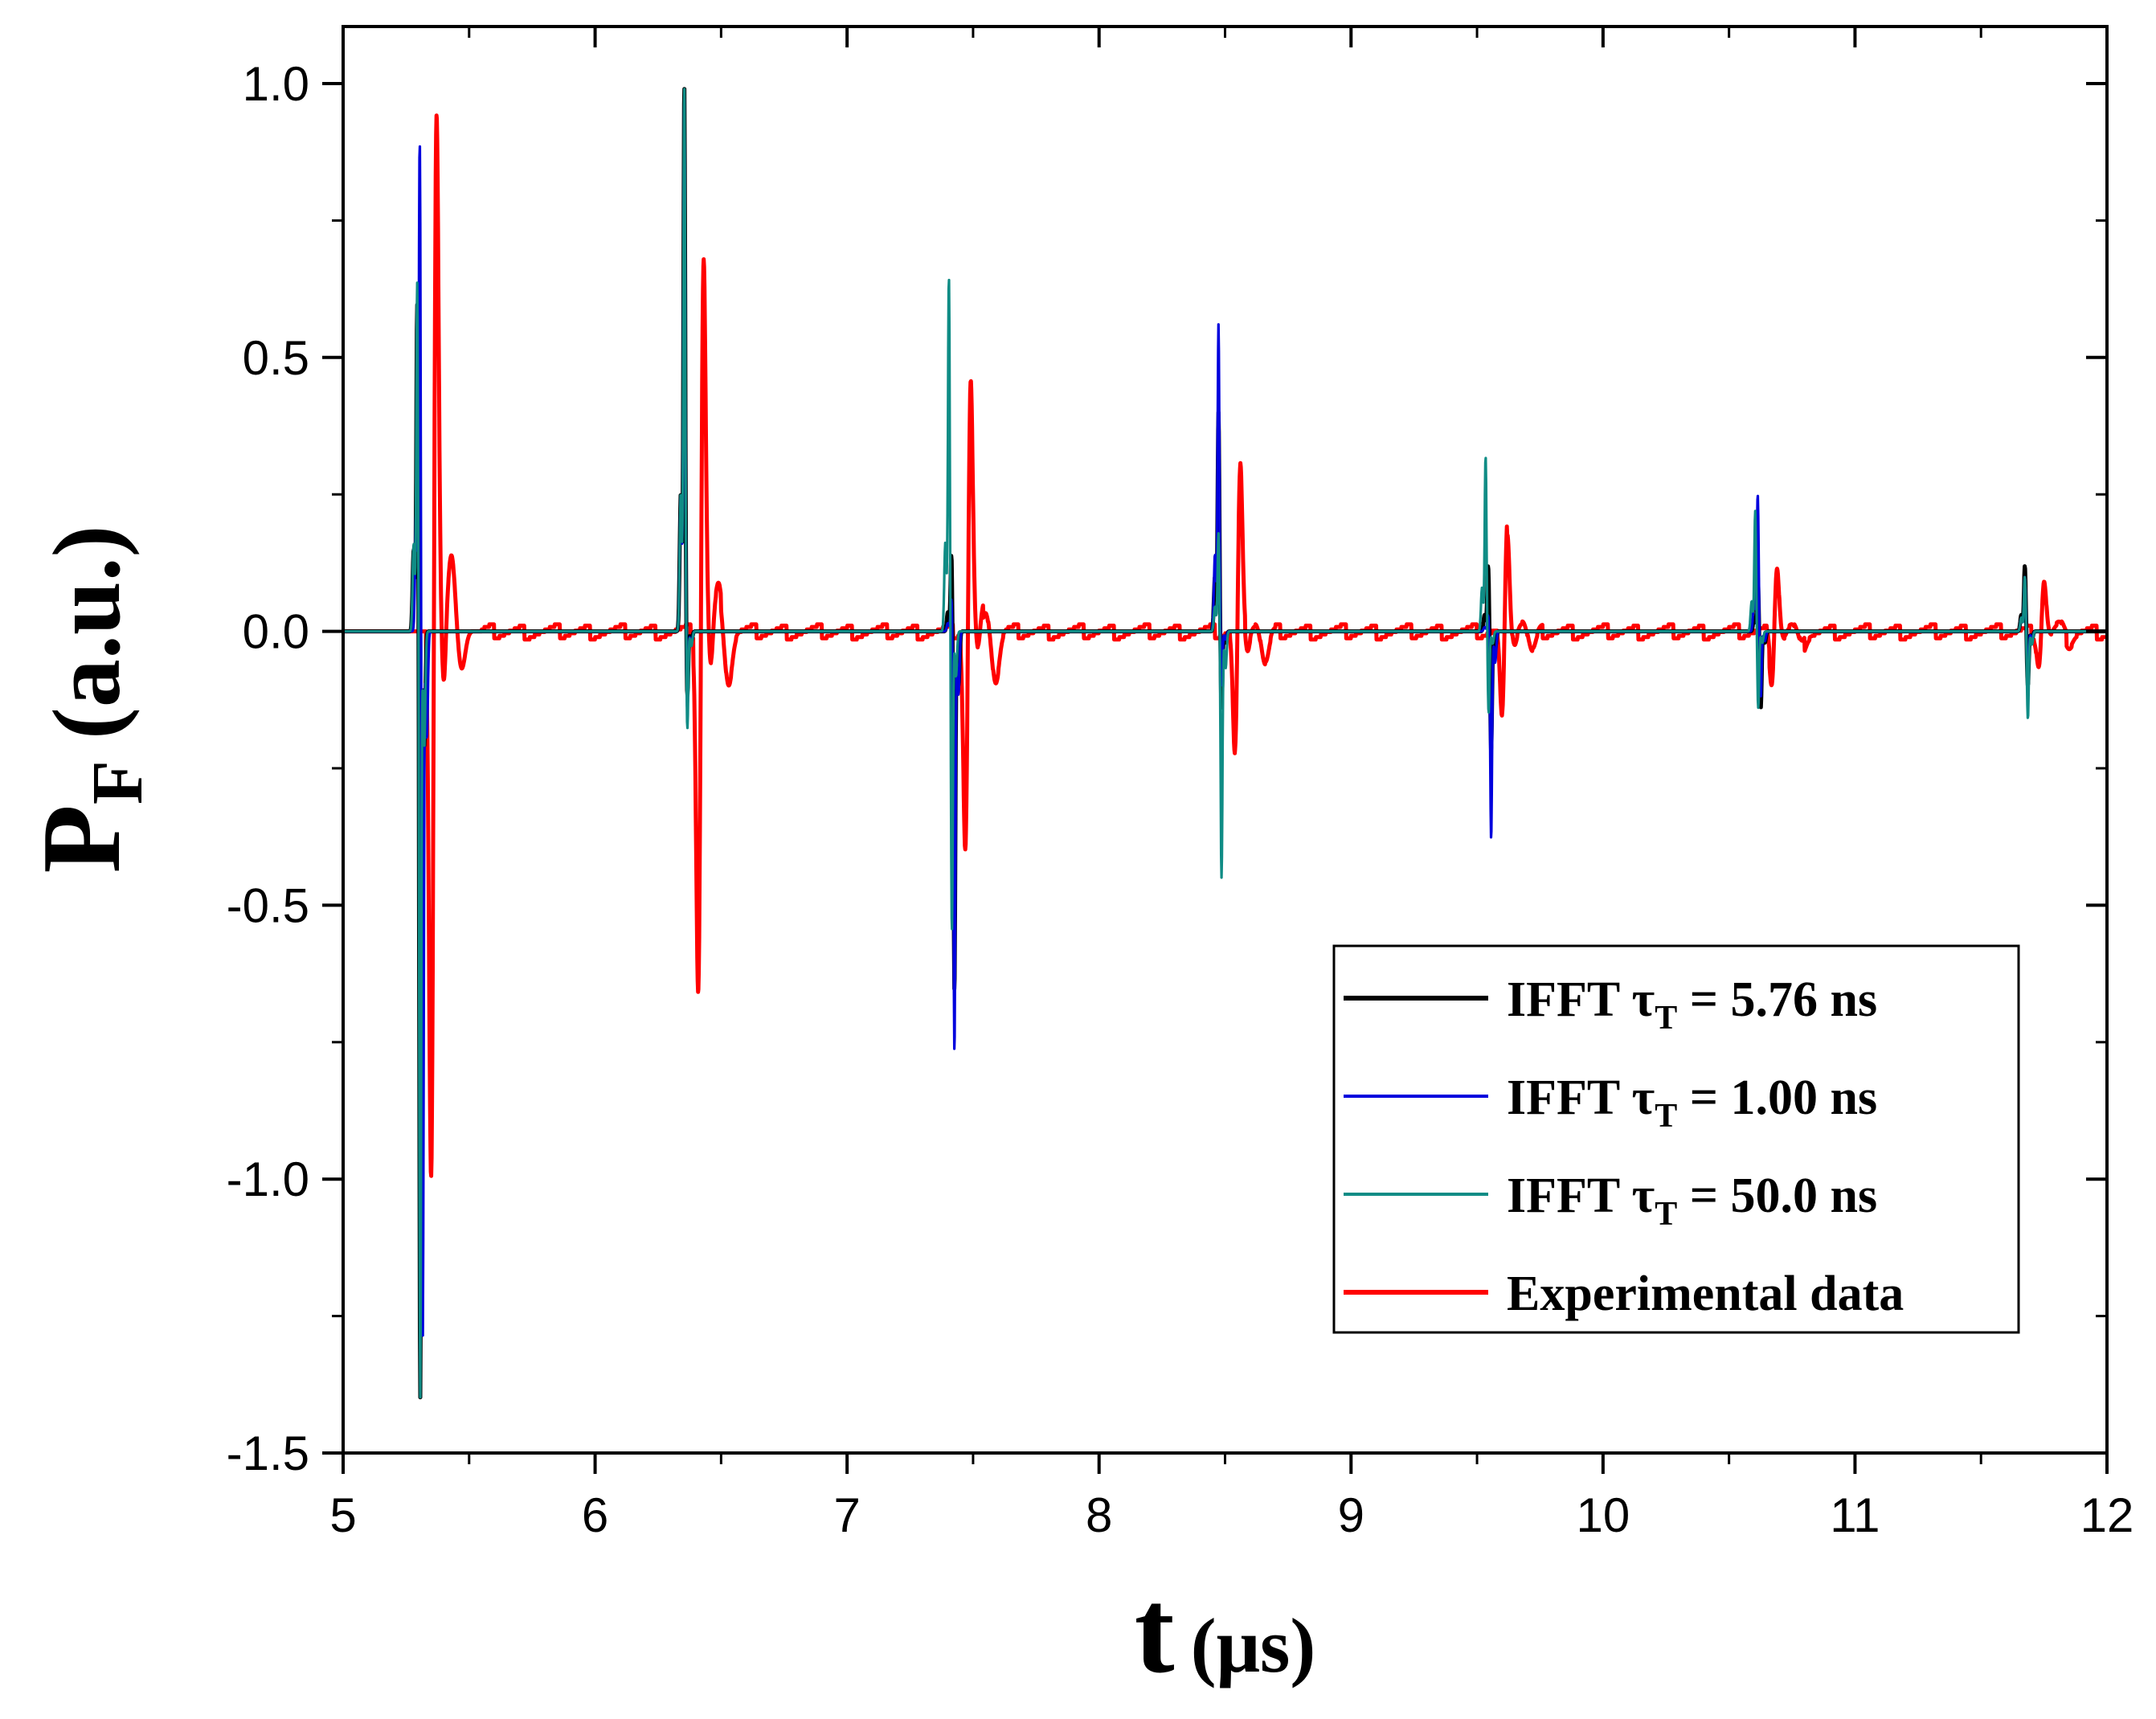 The width and height of the screenshot is (2156, 1719). I want to click on legend-label: IFFT τT = 50.0 ns, so click(1692, 1201).